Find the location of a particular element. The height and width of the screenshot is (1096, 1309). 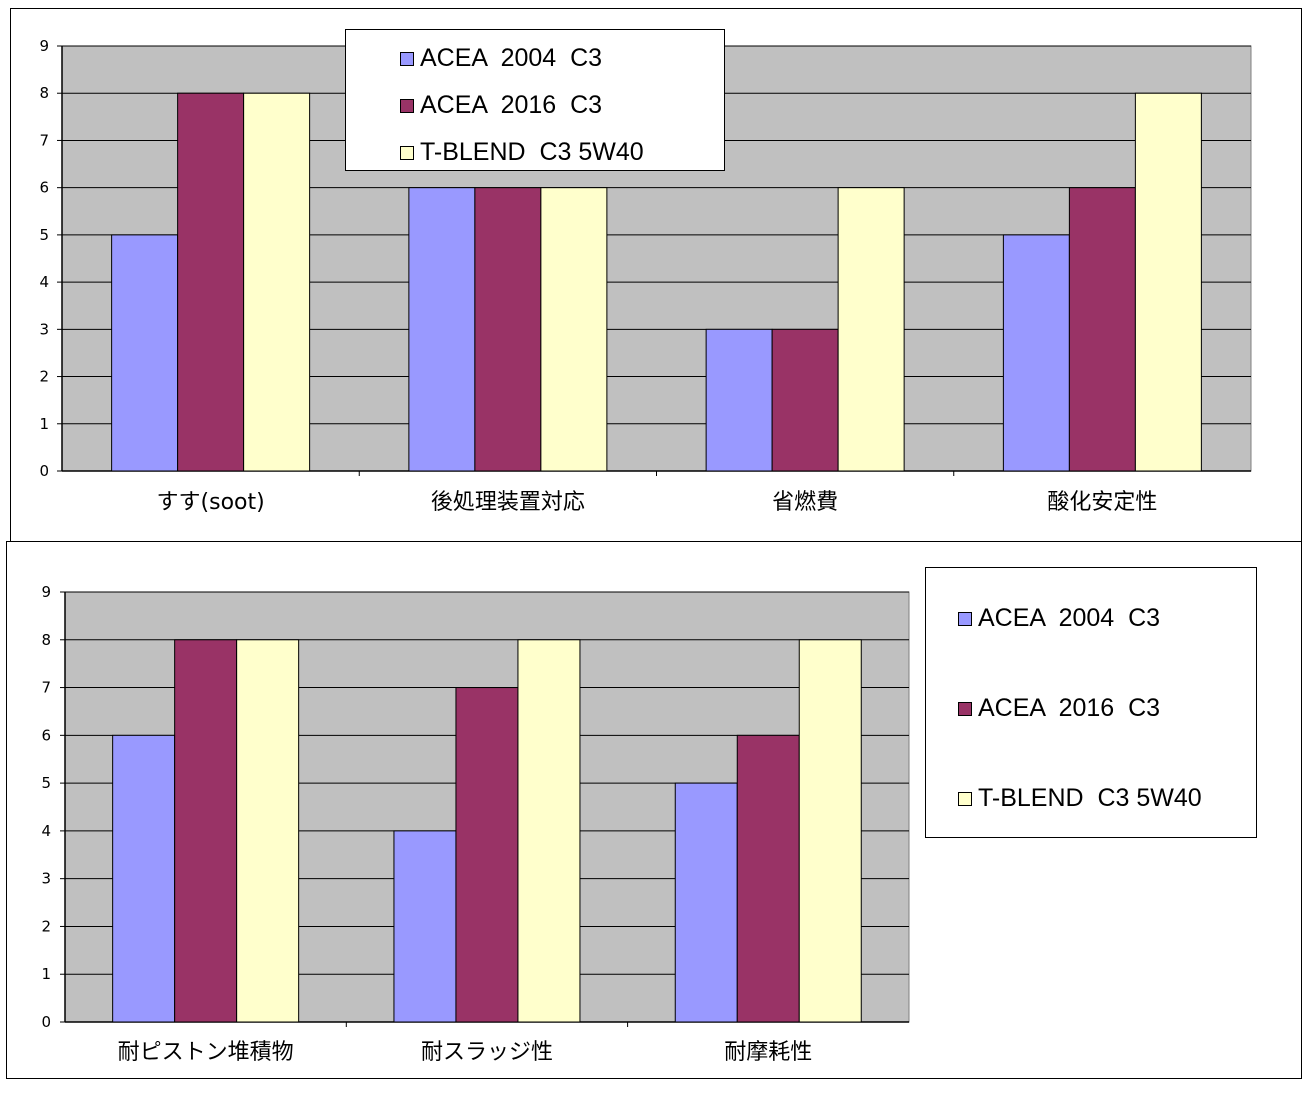

legend-bottom: ACEA 2004 C3 ACEA 2016 C3 T-BLEND C3 5W40 is located at coordinates (1091, 702).